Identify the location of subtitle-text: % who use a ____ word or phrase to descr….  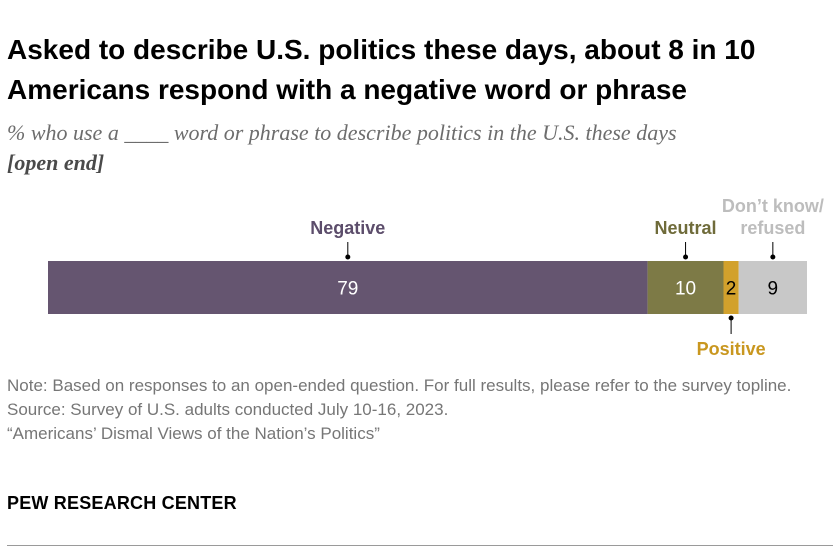
(342, 132).